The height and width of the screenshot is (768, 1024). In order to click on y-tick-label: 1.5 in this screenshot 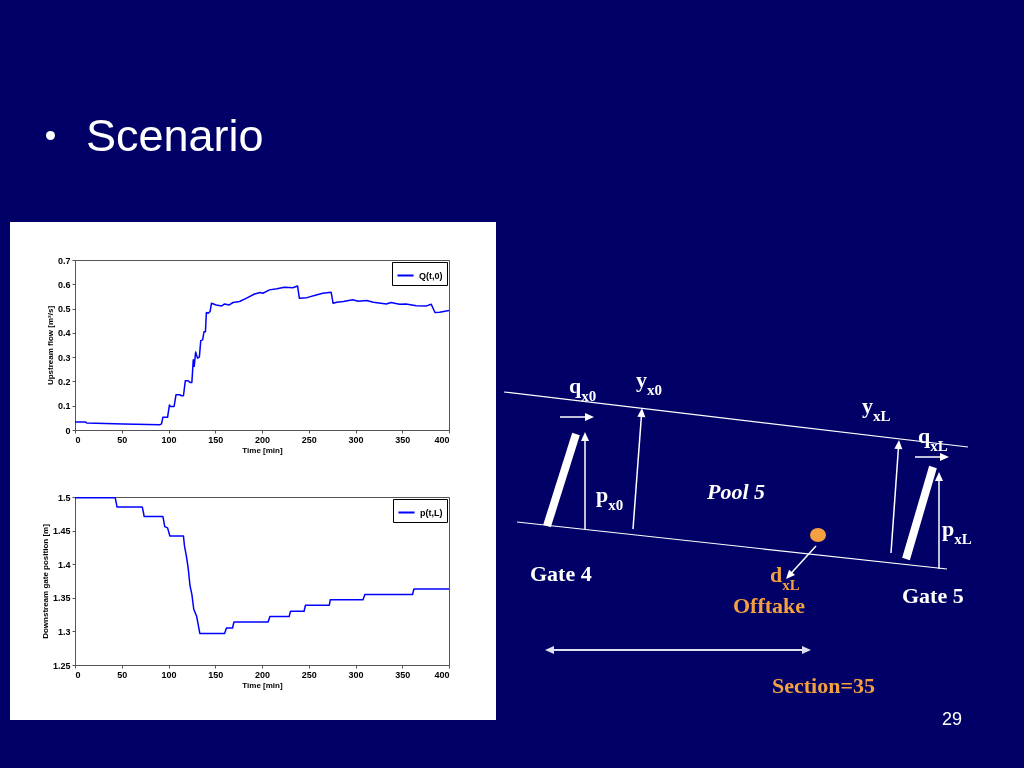, I will do `click(64, 497)`.